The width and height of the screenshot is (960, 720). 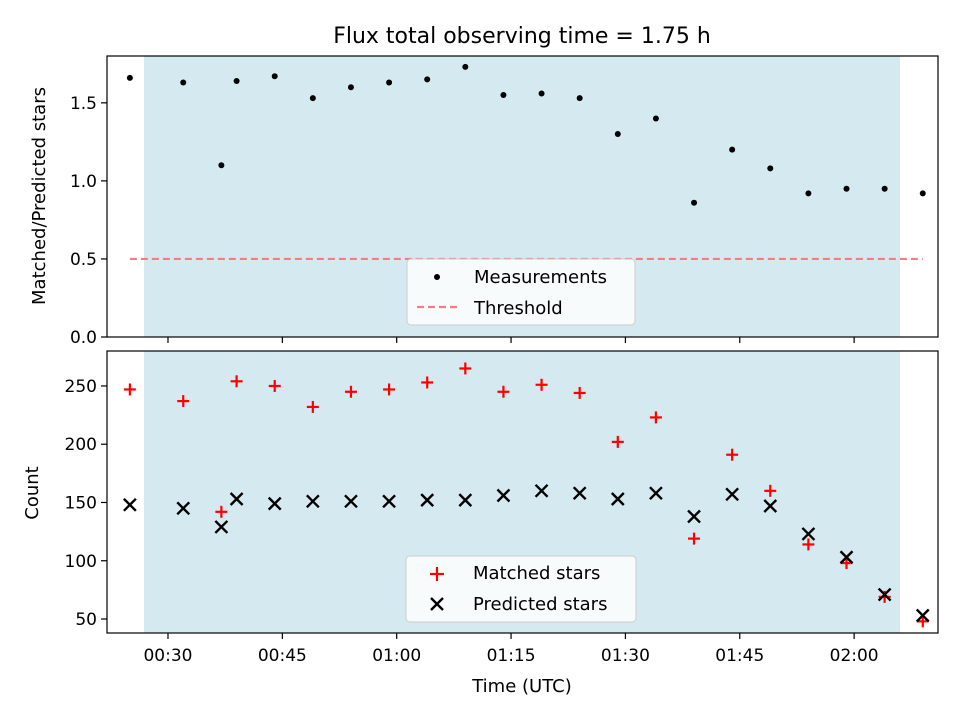 What do you see at coordinates (83, 182) in the screenshot?
I see `top-y-tick-label: 1.0` at bounding box center [83, 182].